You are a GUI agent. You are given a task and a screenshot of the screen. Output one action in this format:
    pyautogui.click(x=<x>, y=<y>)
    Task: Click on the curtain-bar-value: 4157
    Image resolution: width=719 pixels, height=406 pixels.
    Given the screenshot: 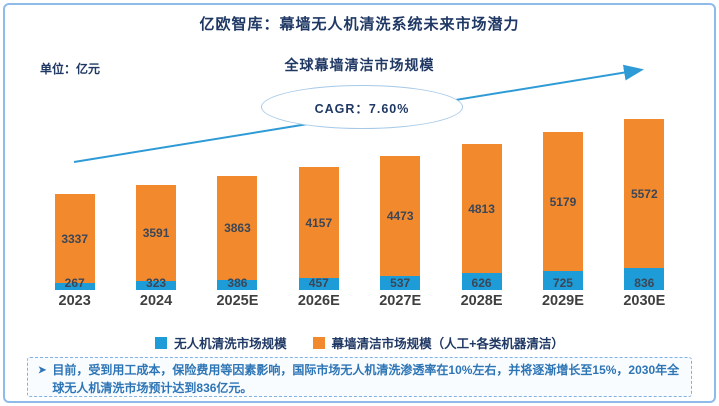 What is the action you would take?
    pyautogui.click(x=319, y=222)
    